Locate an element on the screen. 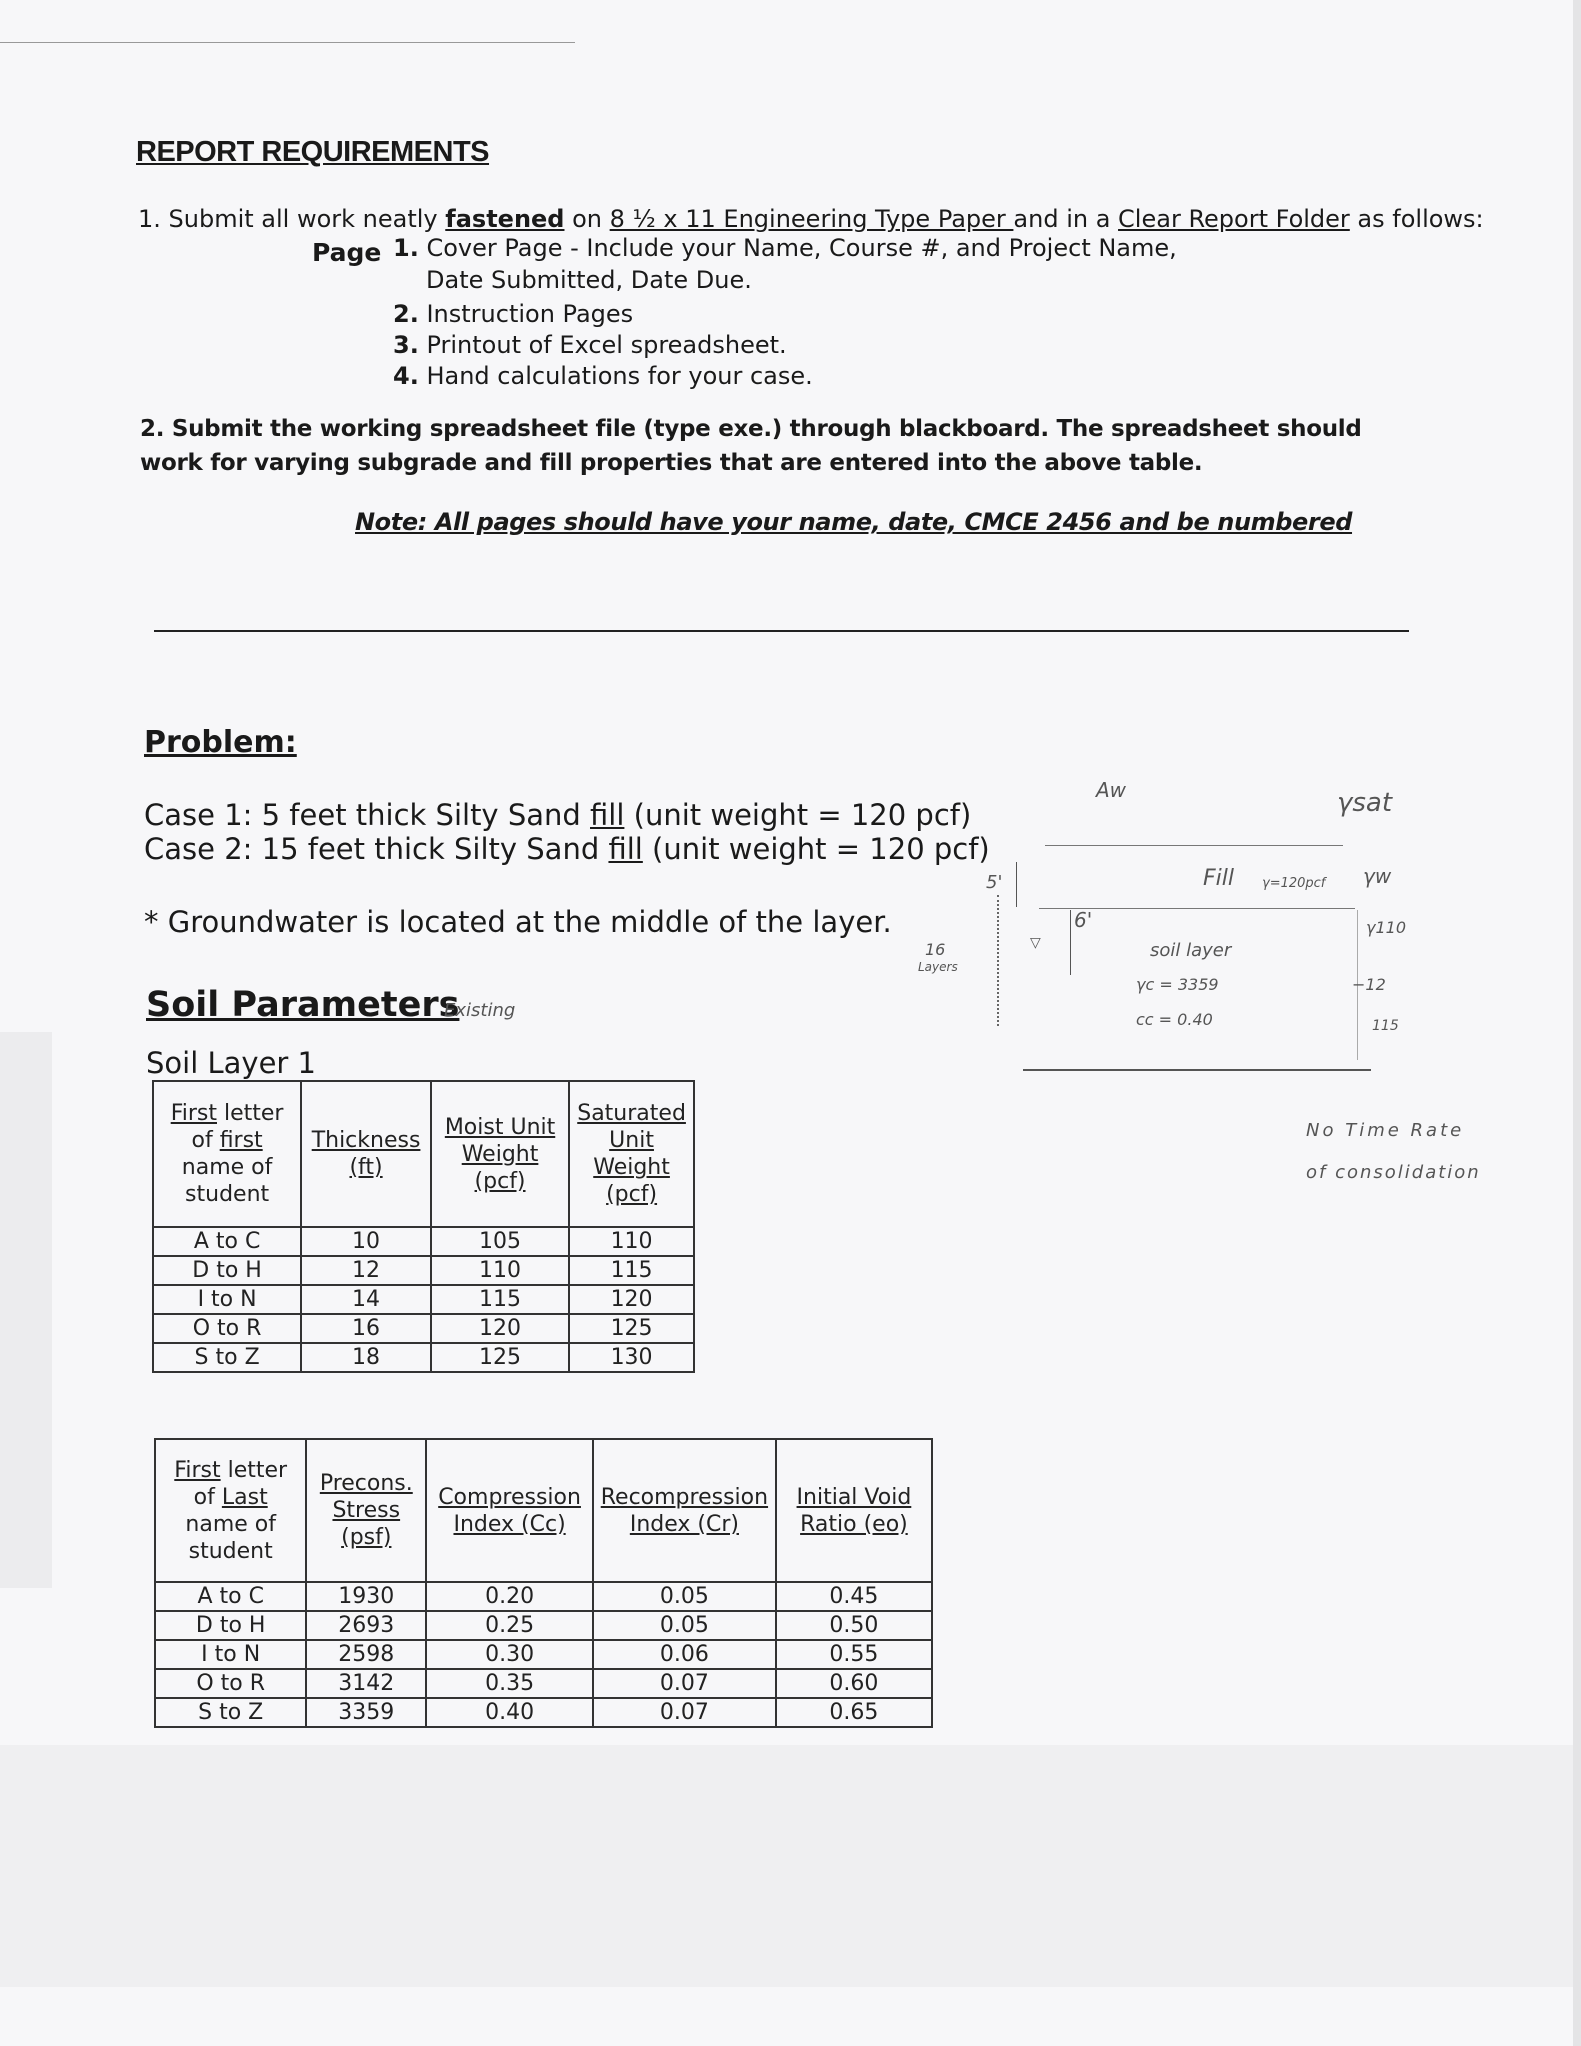 The image size is (1581, 2046). scan-edge-right is located at coordinates (1577, 1023).